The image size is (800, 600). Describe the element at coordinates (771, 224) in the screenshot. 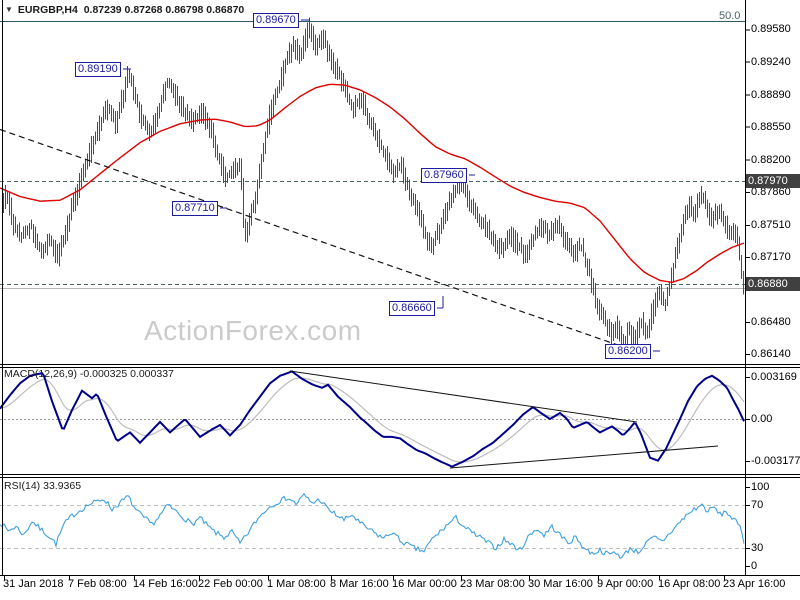

I see `y-axis-label: 0.87510` at that location.